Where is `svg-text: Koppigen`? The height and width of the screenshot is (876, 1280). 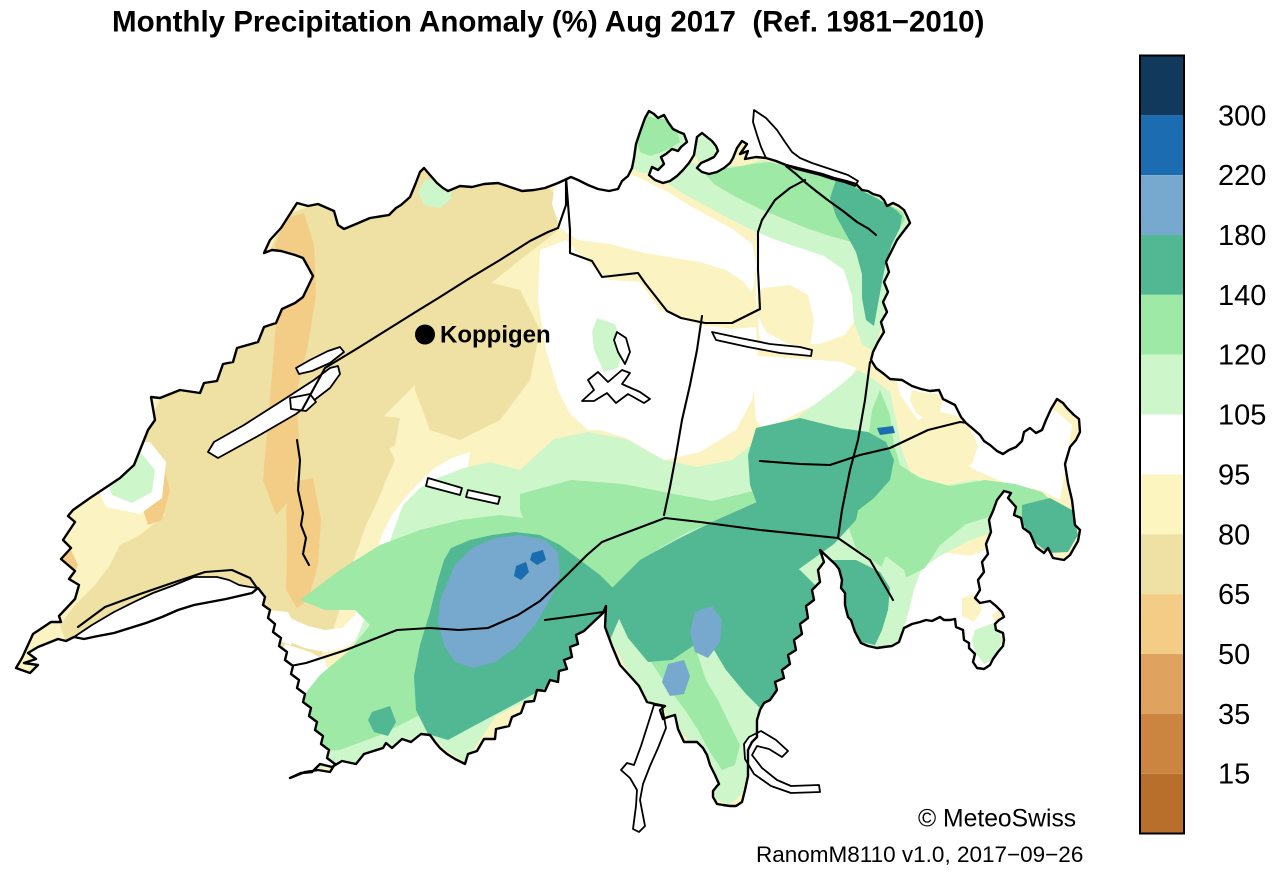
svg-text: Koppigen is located at coordinates (495, 335).